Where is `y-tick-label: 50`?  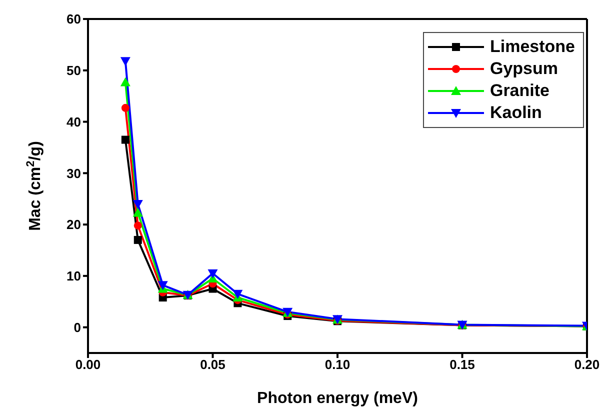 y-tick-label: 50 is located at coordinates (73, 70).